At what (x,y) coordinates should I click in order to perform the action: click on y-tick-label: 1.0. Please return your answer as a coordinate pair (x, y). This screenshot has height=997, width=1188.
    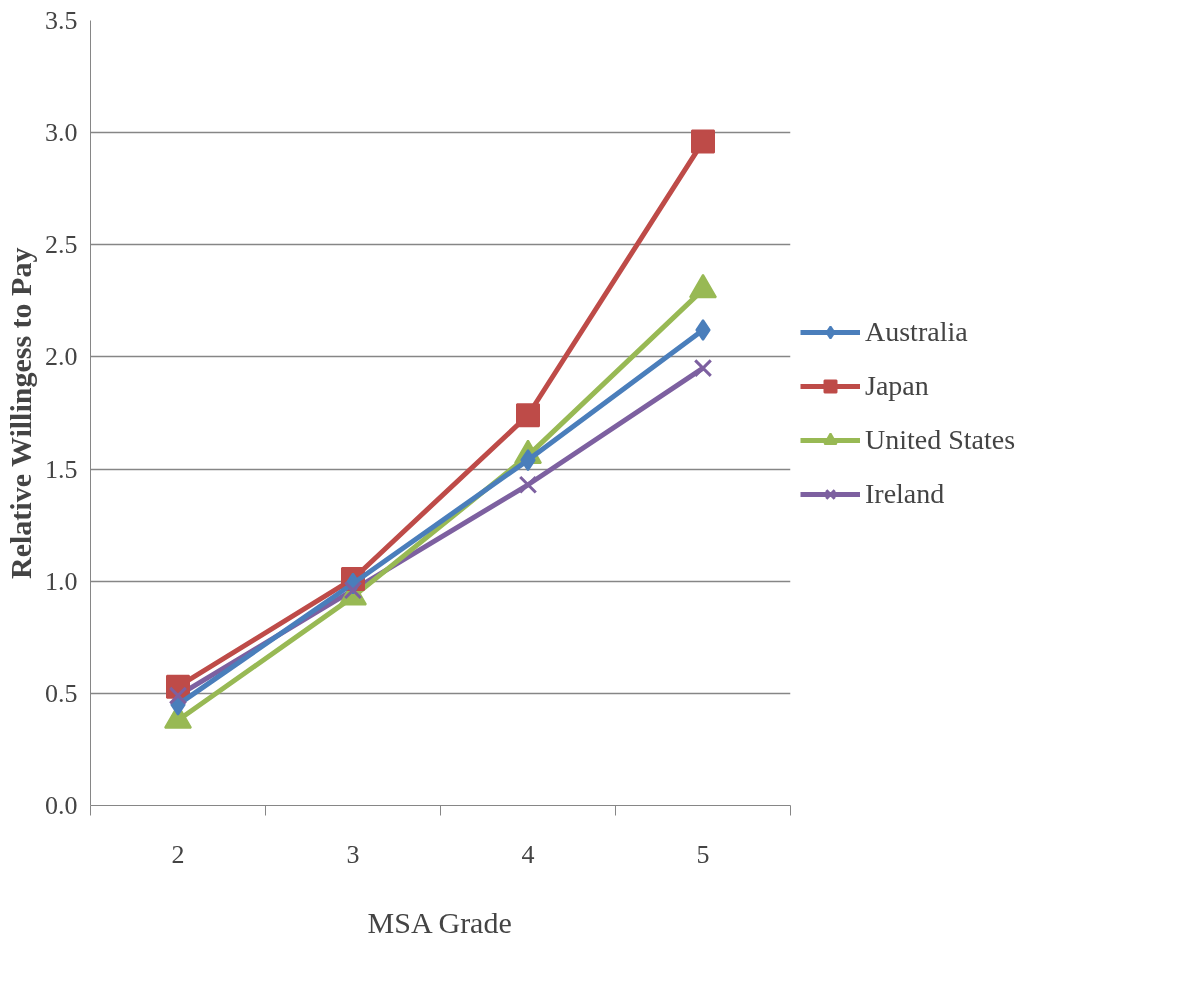
    Looking at the image, I should click on (61, 581).